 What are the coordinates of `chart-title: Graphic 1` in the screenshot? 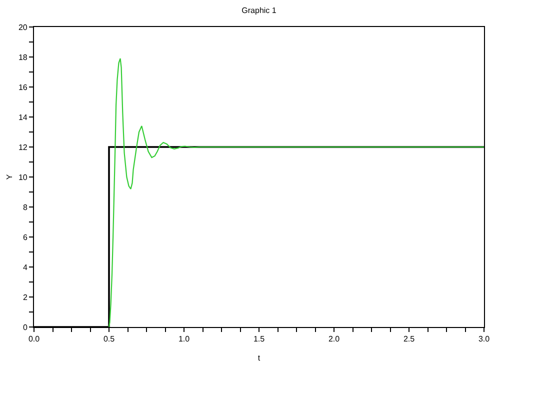 It's located at (259, 10).